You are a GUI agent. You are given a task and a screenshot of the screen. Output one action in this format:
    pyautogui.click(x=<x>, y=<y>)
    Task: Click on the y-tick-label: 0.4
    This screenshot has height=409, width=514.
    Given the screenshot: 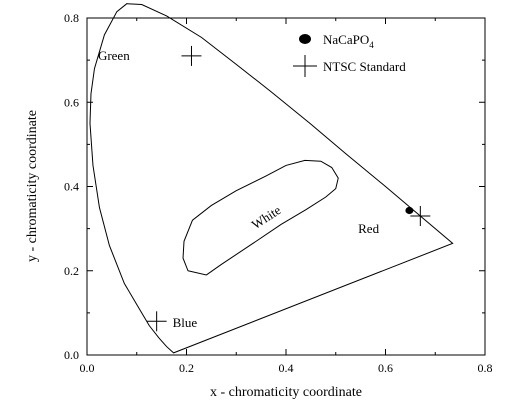 What is the action you would take?
    pyautogui.click(x=71, y=187)
    